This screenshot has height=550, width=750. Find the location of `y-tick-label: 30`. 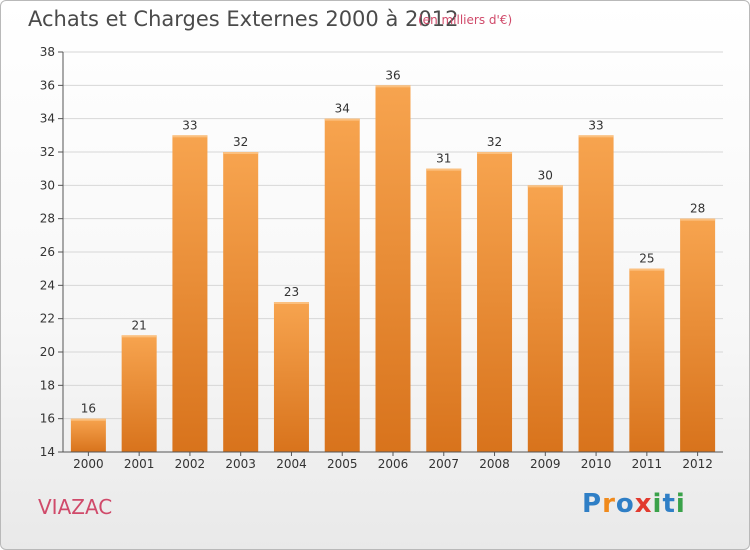

y-tick-label: 30 is located at coordinates (47, 185).